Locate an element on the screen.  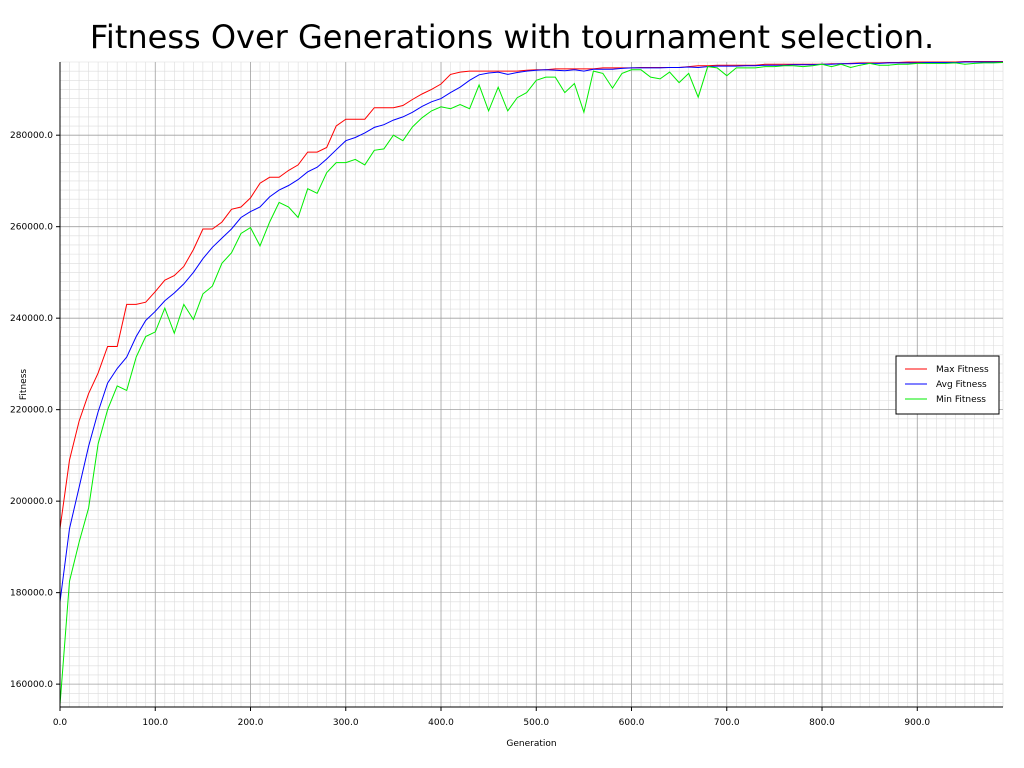
y-tick-label: 220000.0 is located at coordinates (31, 411).